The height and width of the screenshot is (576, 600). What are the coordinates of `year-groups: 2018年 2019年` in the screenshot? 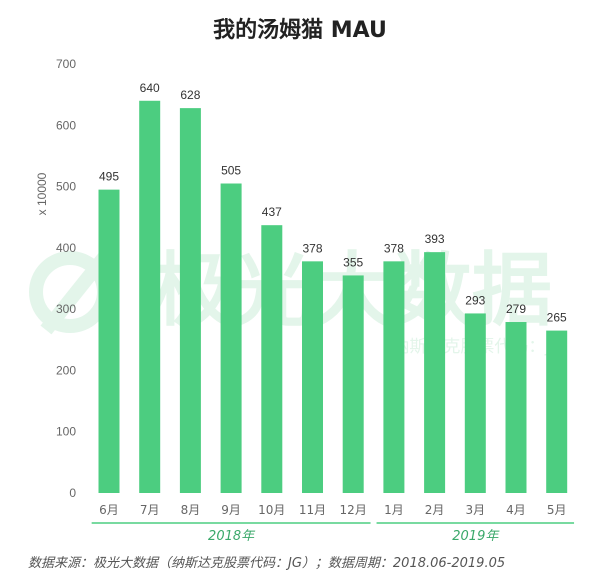 It's located at (333, 533).